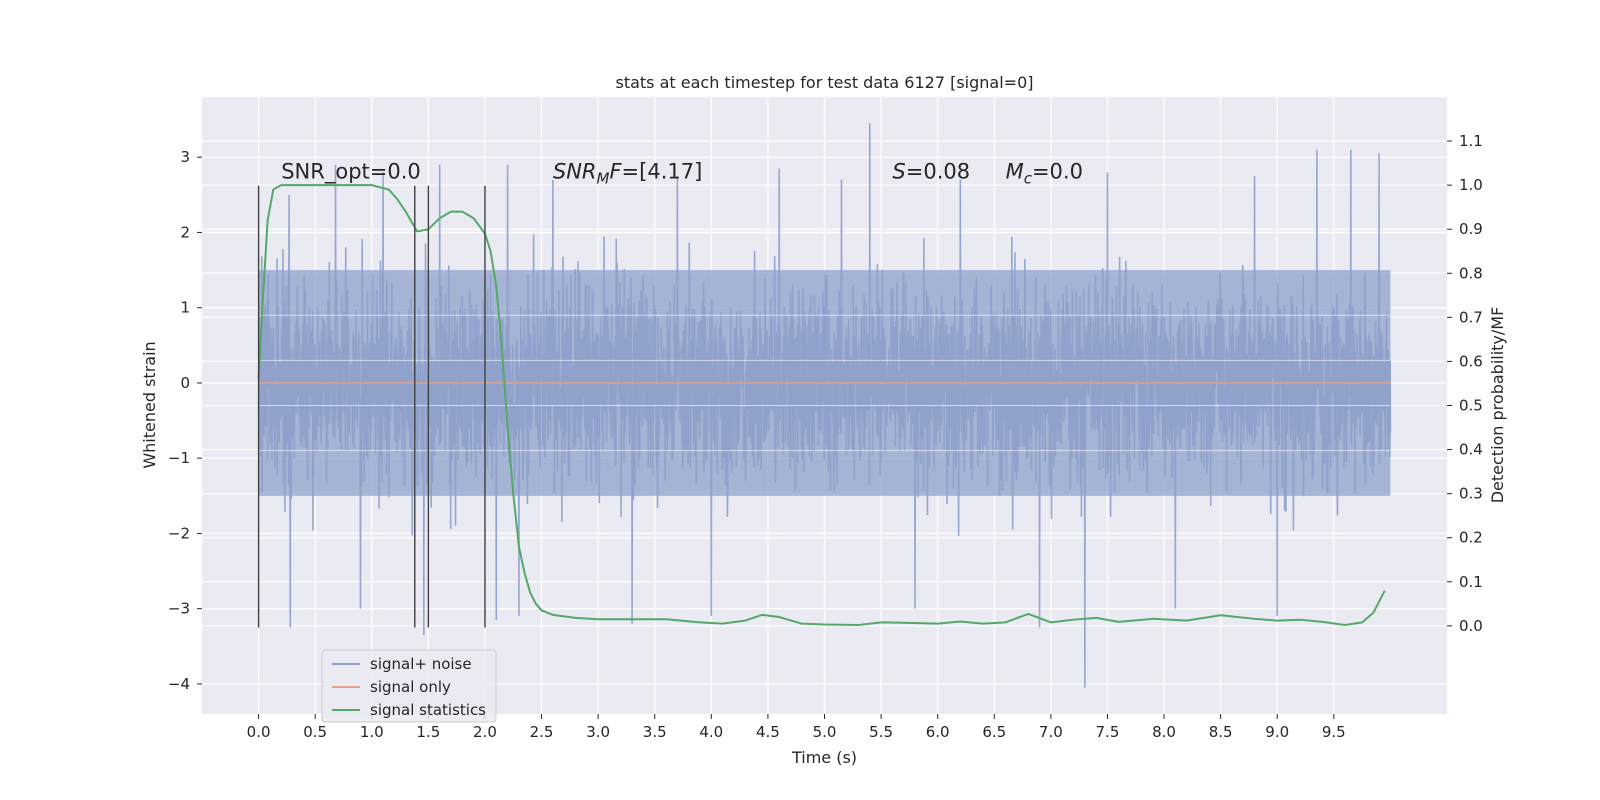 The image size is (1600, 800). What do you see at coordinates (1471, 450) in the screenshot?
I see `y2-tick-label: 0.4` at bounding box center [1471, 450].